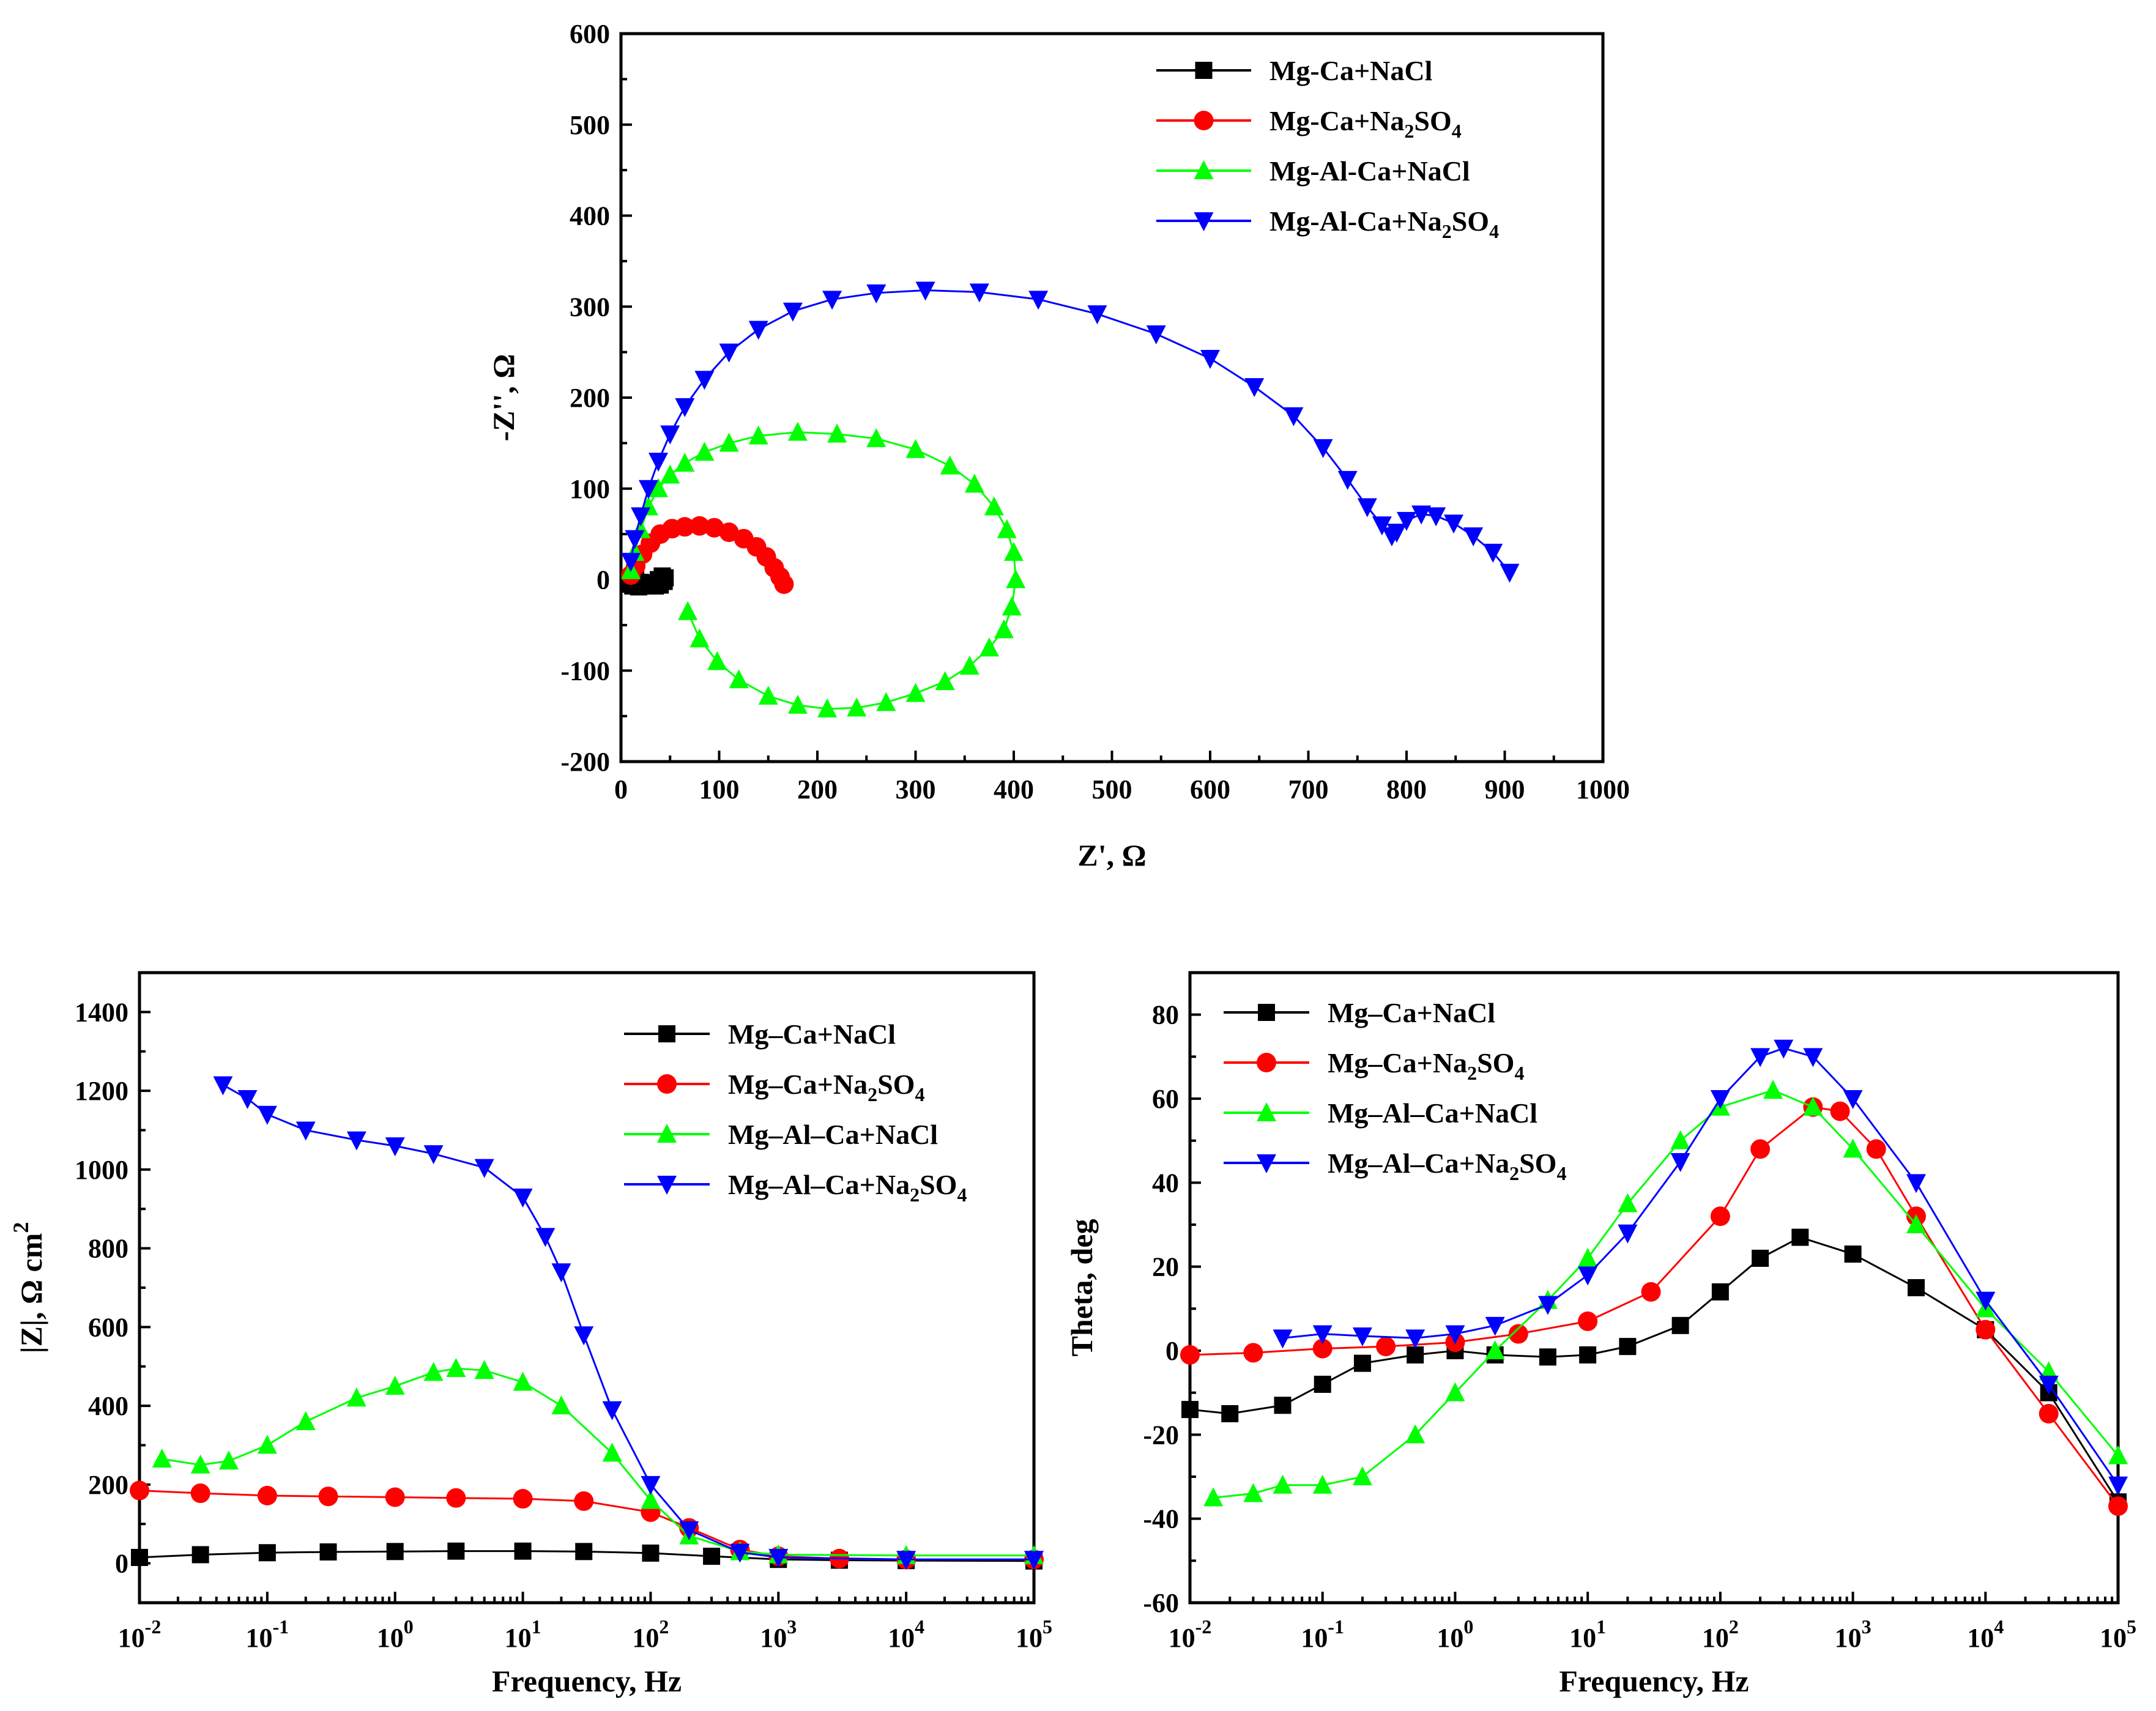 Image resolution: width=2156 pixels, height=1711 pixels. I want to click on x-tick-label: 10¹, so click(523, 1635).